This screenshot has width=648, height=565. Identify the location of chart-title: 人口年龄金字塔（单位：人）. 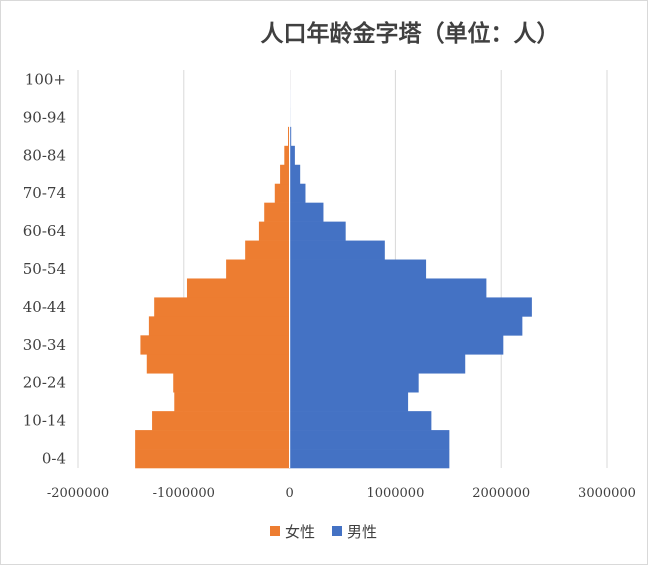
(410, 33).